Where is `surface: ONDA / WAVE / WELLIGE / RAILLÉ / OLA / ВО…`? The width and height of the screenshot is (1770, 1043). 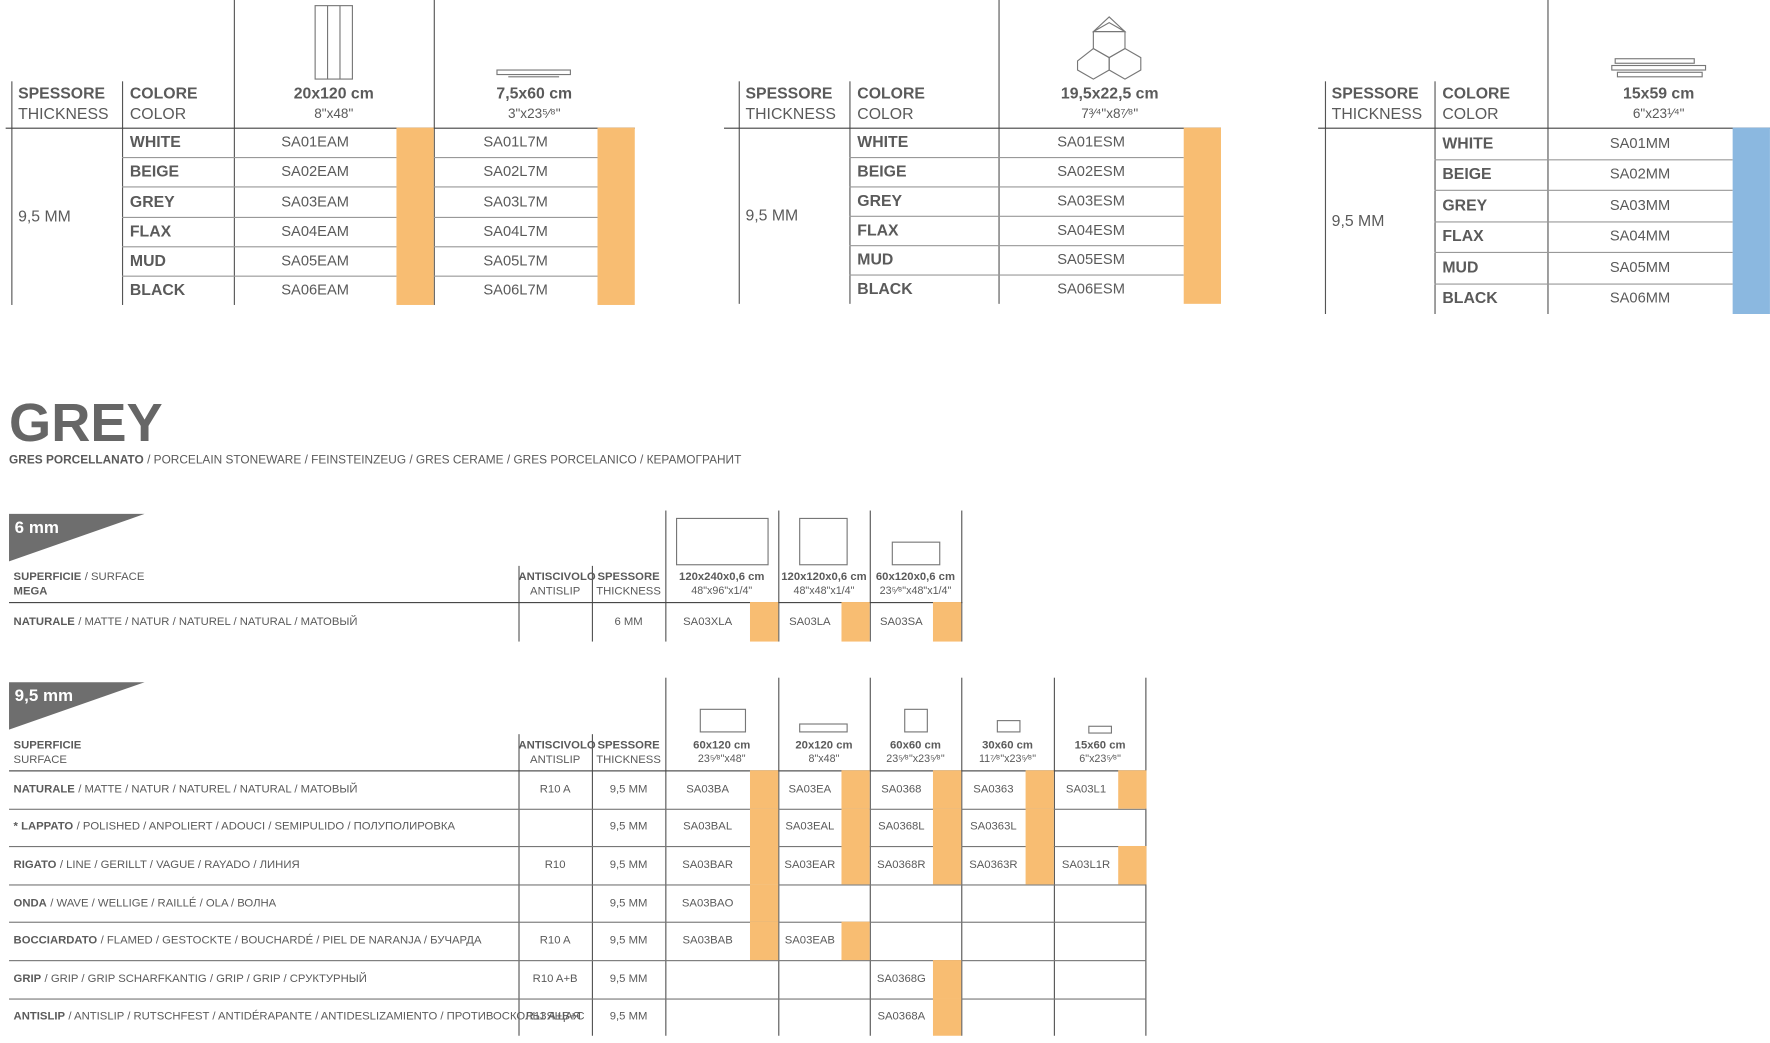 surface: ONDA / WAVE / WELLIGE / RAILLÉ / OLA / ВО… is located at coordinates (145, 903).